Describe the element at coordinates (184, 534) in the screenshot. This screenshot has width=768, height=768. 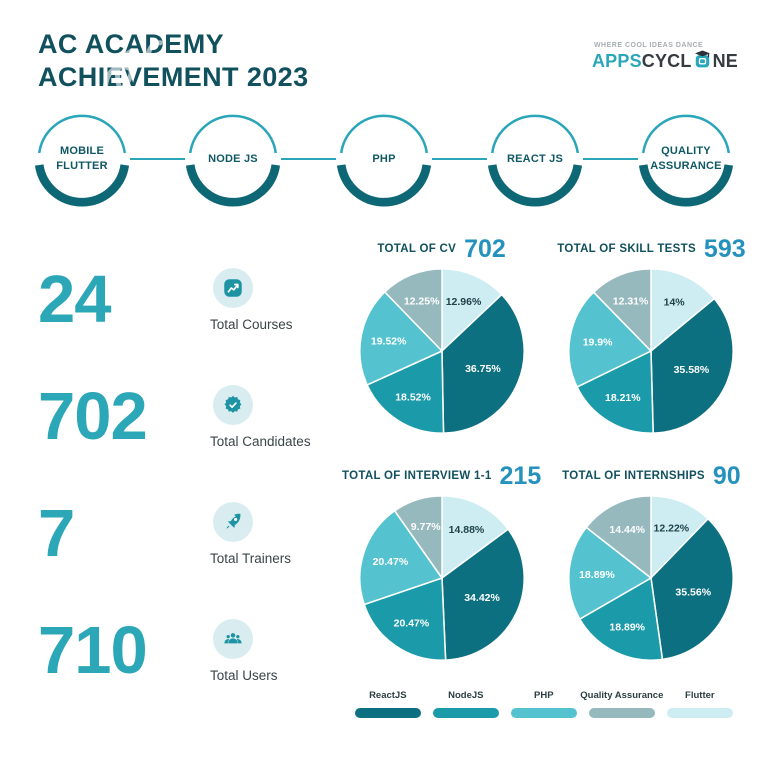
I see `stat-row-total-trainers: 7 Total Trainers` at that location.